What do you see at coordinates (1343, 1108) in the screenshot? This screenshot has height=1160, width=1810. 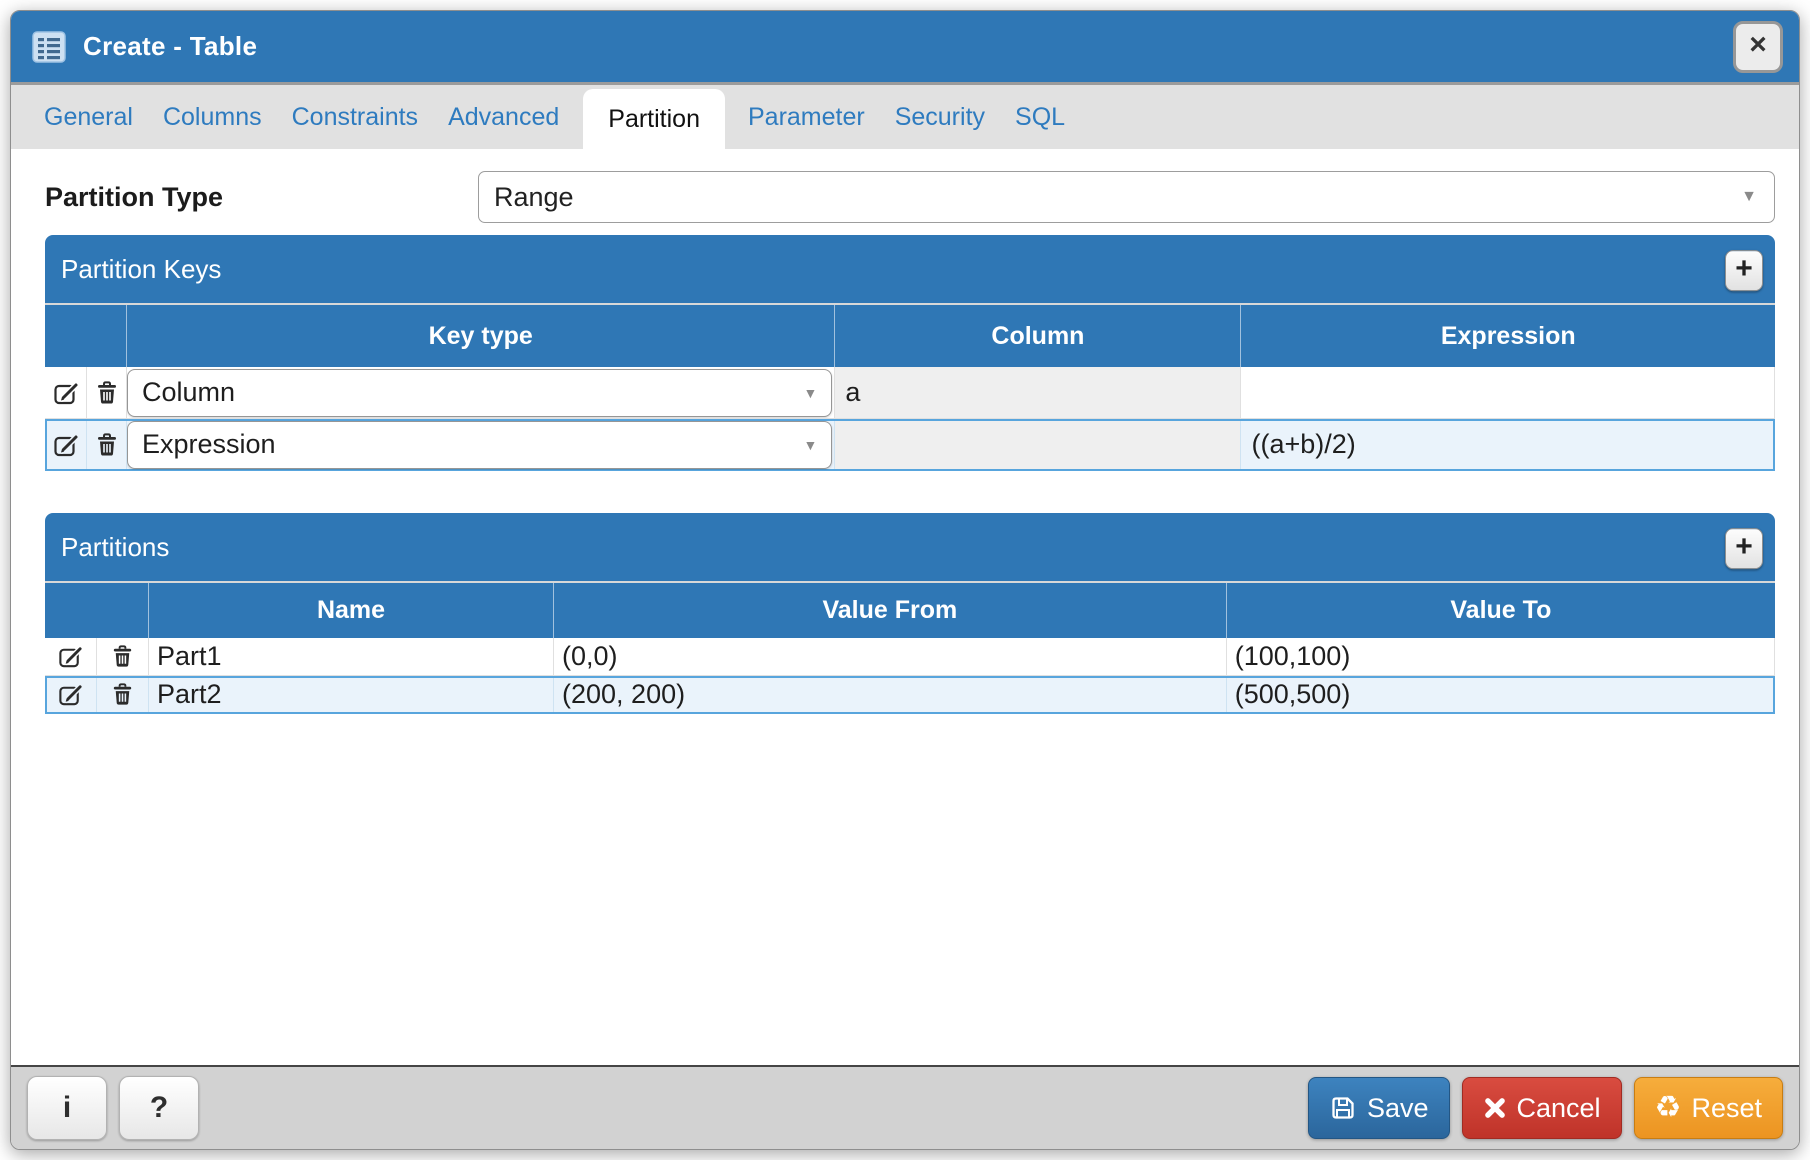 I see `save-icon` at bounding box center [1343, 1108].